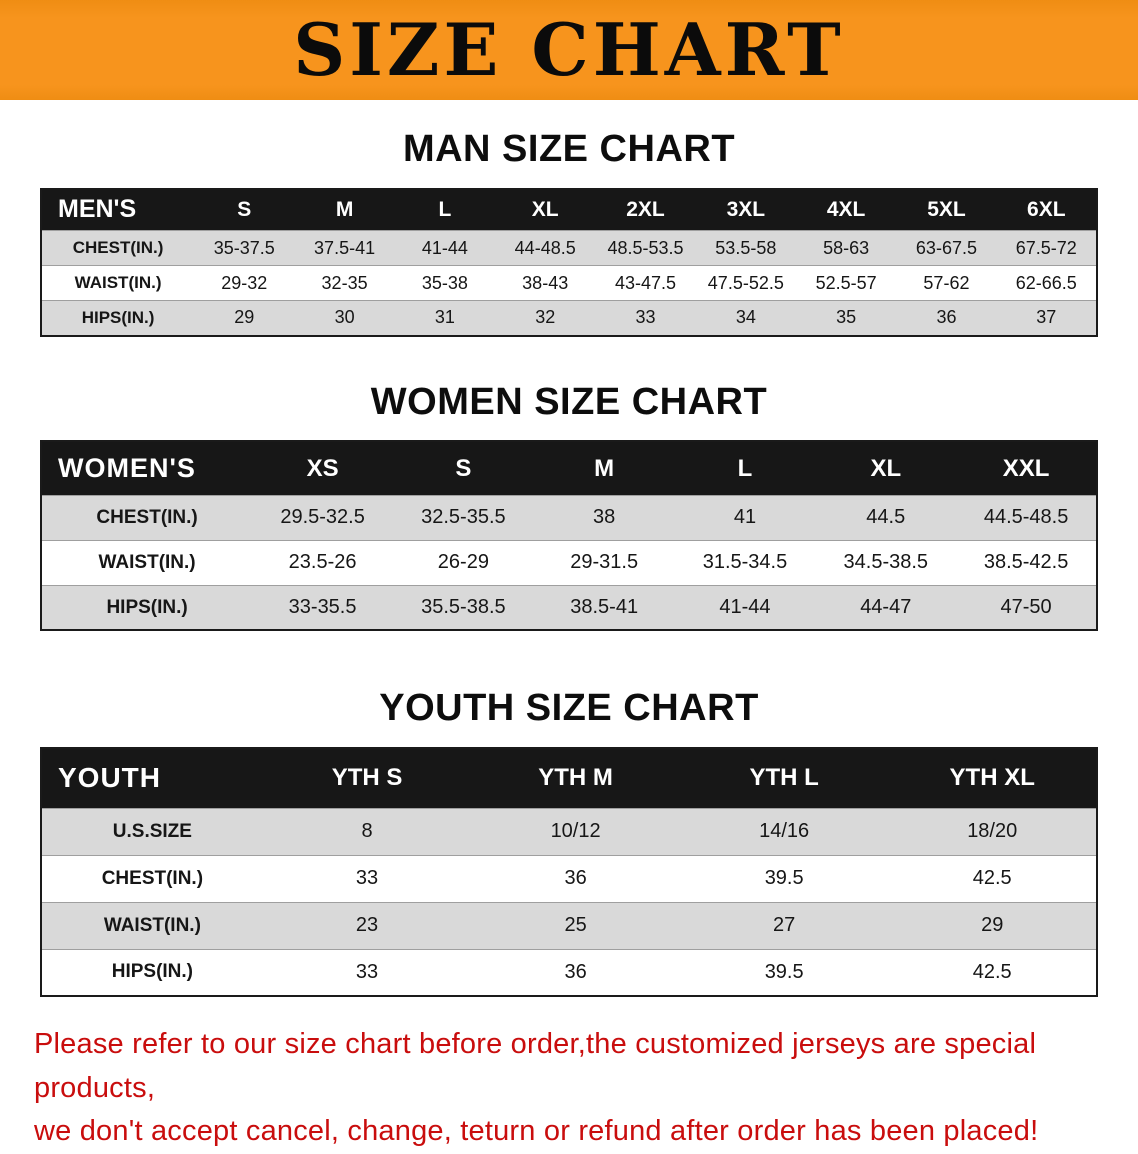 The image size is (1138, 1154). What do you see at coordinates (367, 778) in the screenshot?
I see `size-header-cell: YTH S` at bounding box center [367, 778].